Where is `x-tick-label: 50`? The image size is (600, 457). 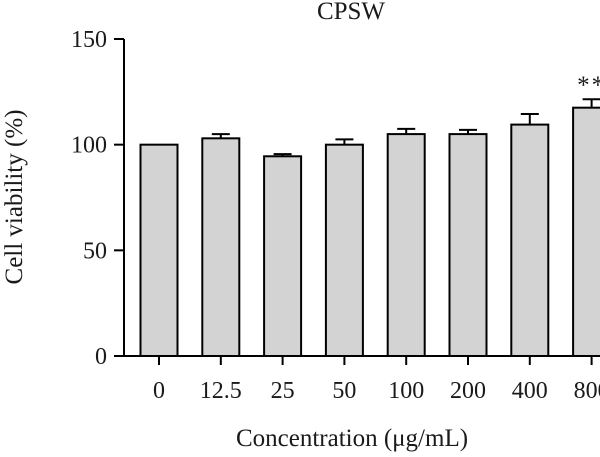 x-tick-label: 50 is located at coordinates (344, 391).